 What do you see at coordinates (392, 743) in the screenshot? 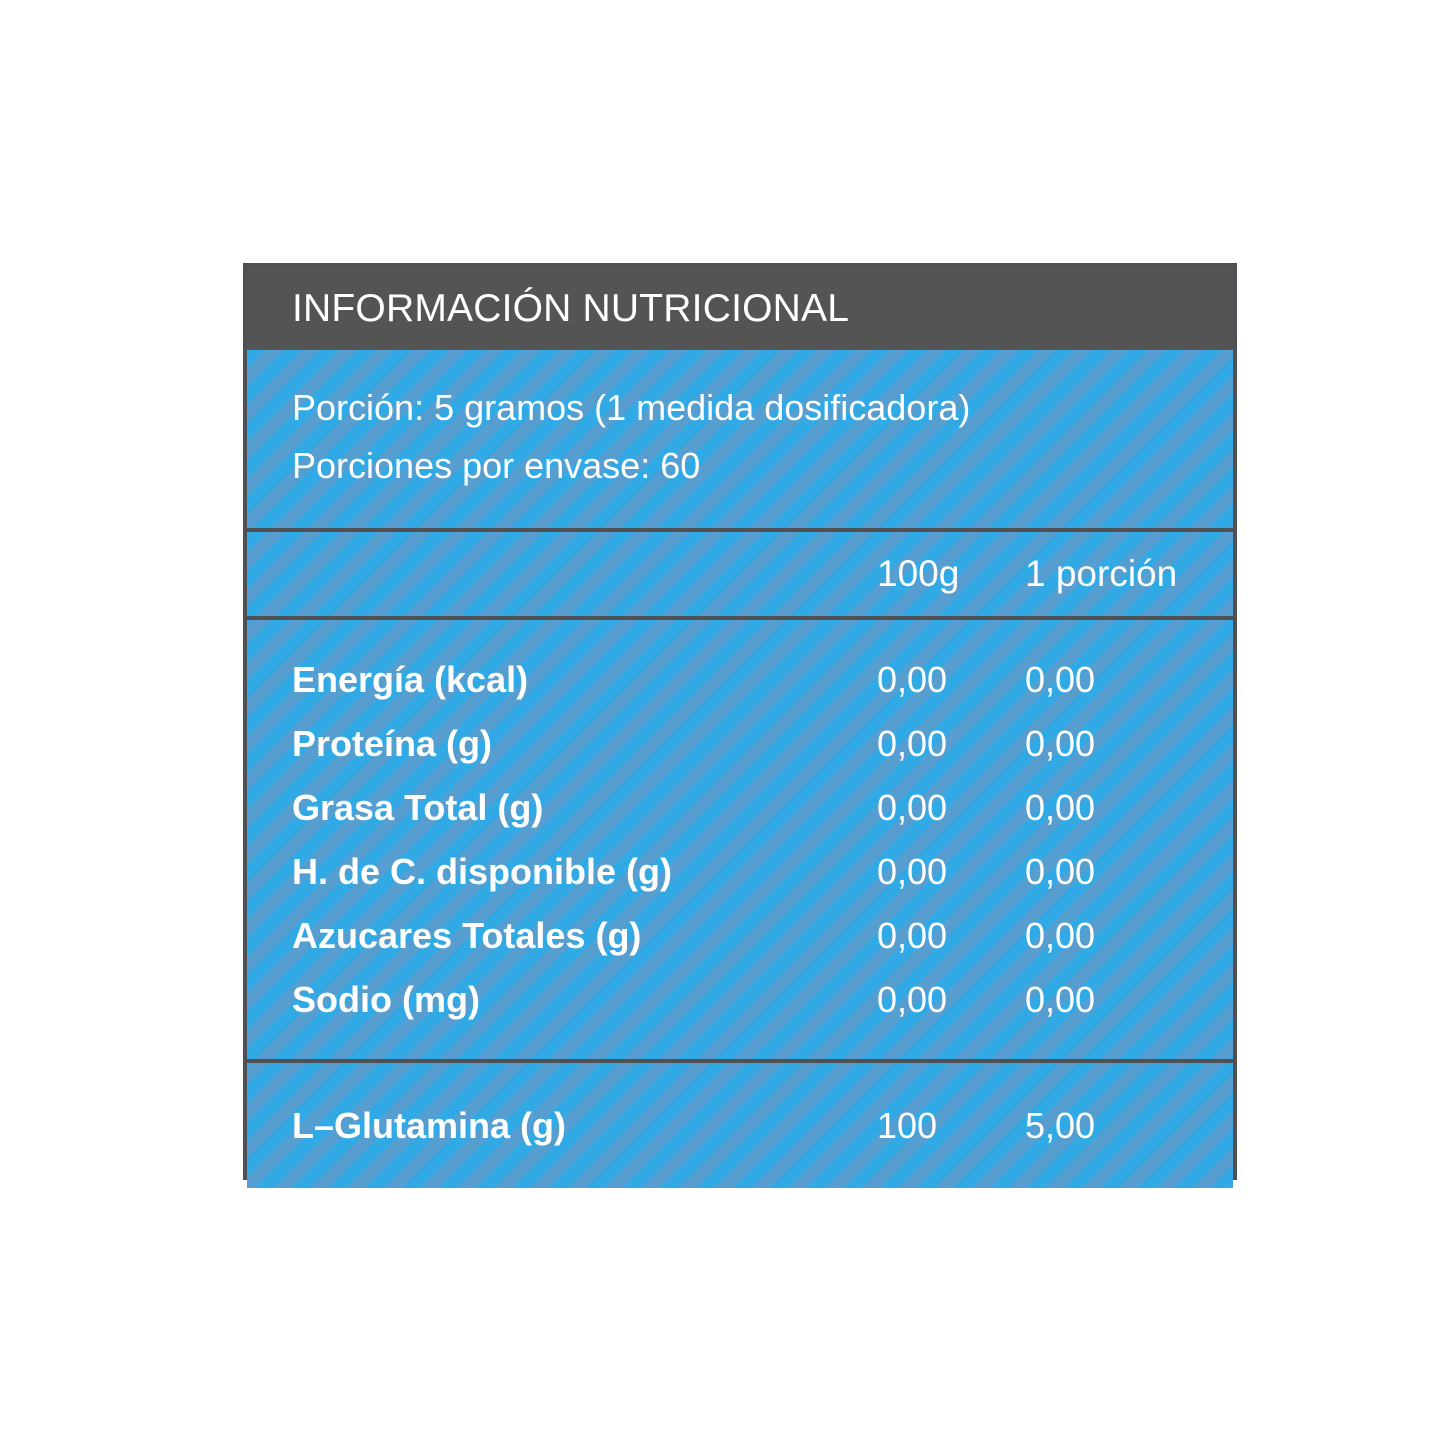
I see `nutrient-label: Proteína (g)` at bounding box center [392, 743].